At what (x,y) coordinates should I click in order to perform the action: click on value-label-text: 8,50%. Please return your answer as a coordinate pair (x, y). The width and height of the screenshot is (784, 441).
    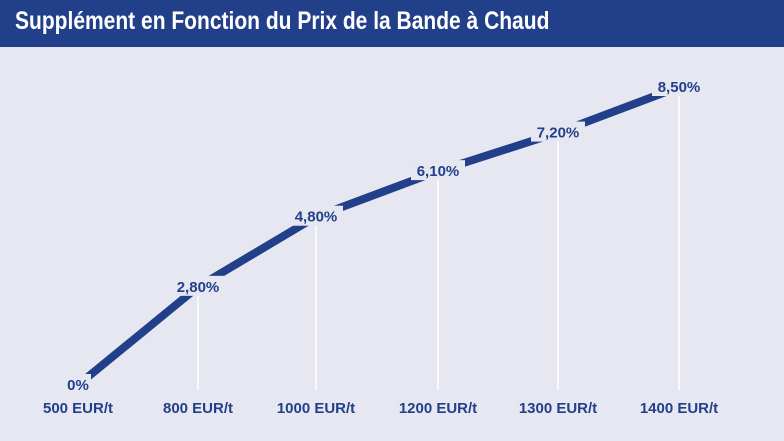
    Looking at the image, I should click on (679, 87).